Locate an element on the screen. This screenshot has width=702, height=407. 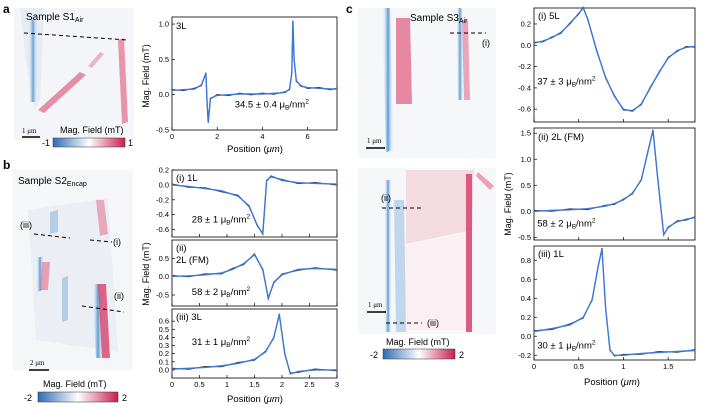
map-s2-cb-min: -2 is located at coordinates (28, 398).